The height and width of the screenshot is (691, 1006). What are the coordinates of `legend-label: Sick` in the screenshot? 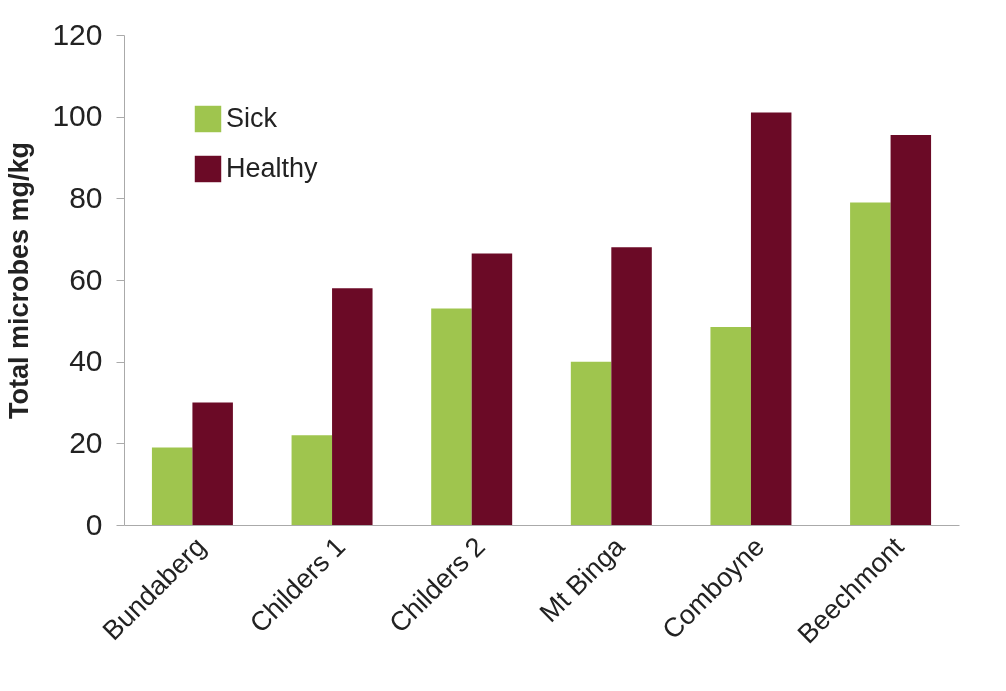 It's located at (252, 118).